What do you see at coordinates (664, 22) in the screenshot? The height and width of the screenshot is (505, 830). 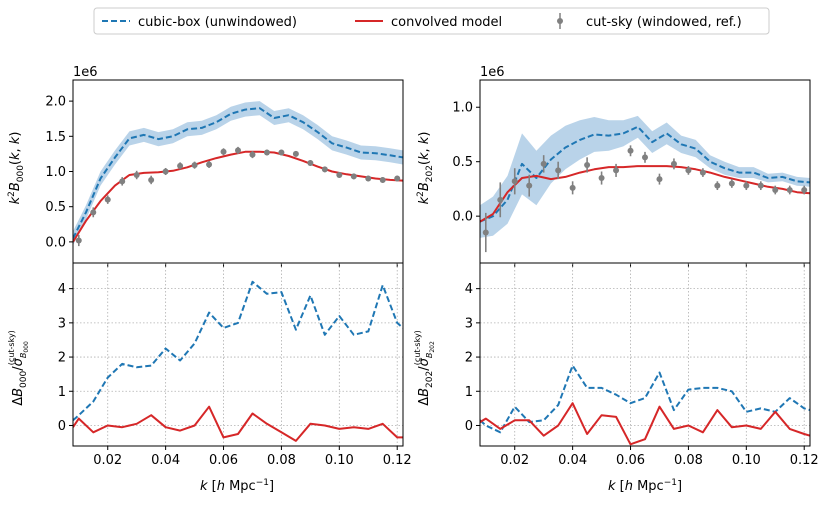 I see `legend-cutsky-label: cut-sky (windowed, ref.)` at bounding box center [664, 22].